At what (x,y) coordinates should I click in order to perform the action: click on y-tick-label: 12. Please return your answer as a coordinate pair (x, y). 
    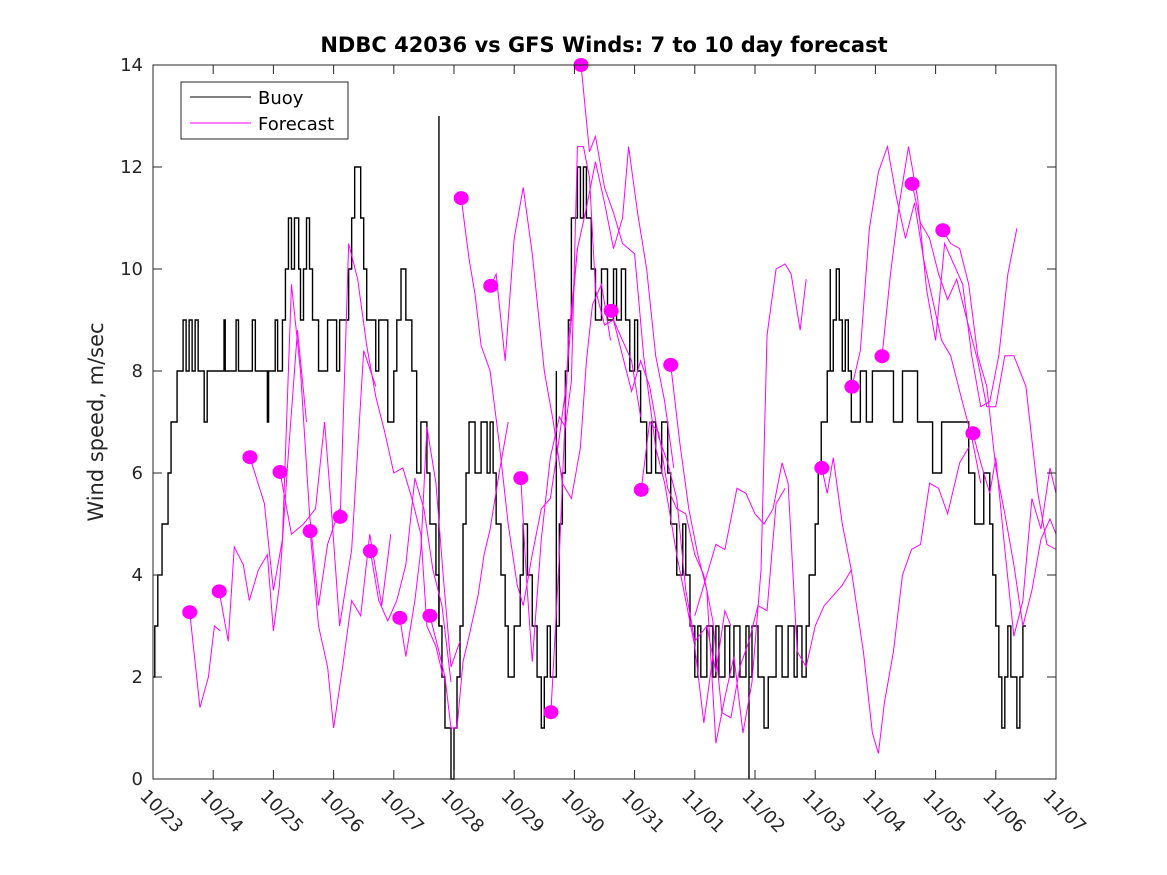
    Looking at the image, I should click on (131, 167).